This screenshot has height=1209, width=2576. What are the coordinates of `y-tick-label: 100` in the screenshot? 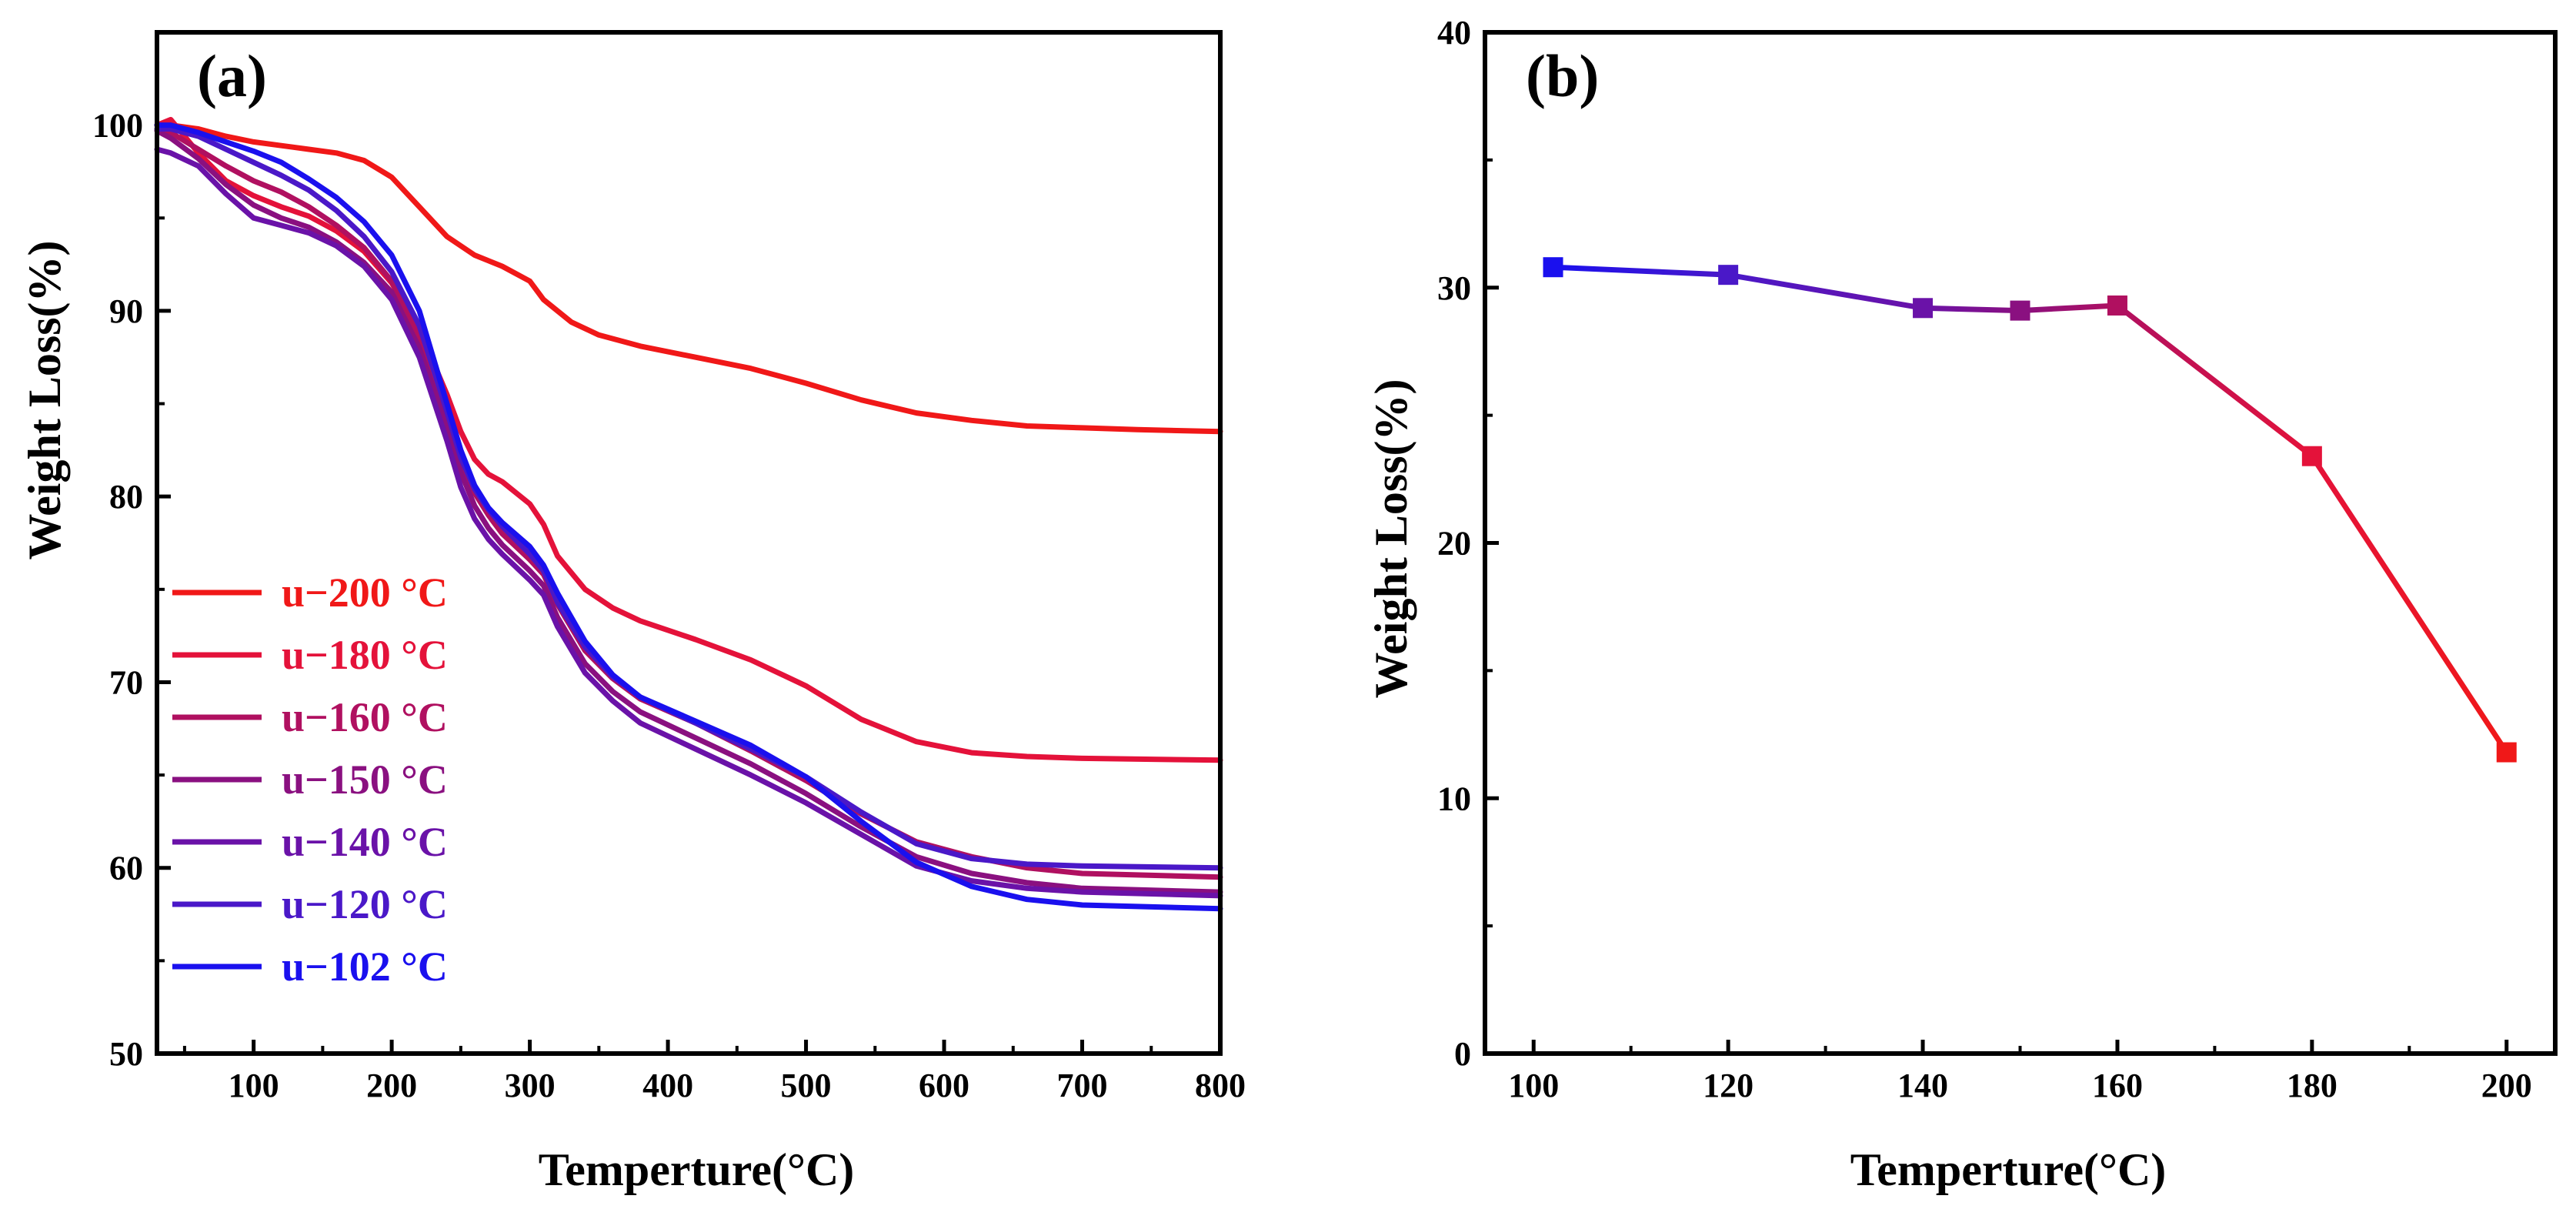 It's located at (118, 126).